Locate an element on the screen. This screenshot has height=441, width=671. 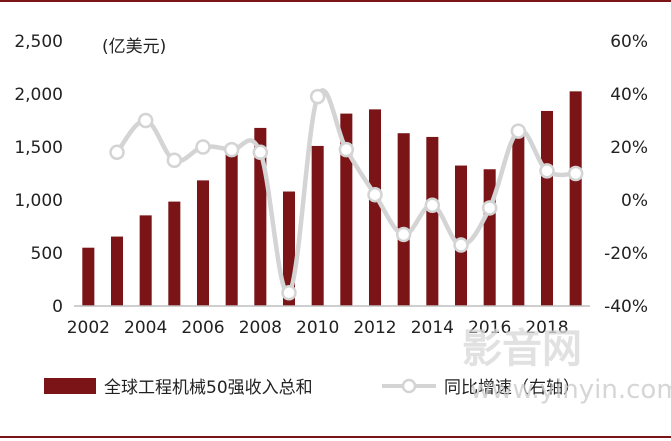
y-left-tick-label: 2,500 is located at coordinates (38, 42).